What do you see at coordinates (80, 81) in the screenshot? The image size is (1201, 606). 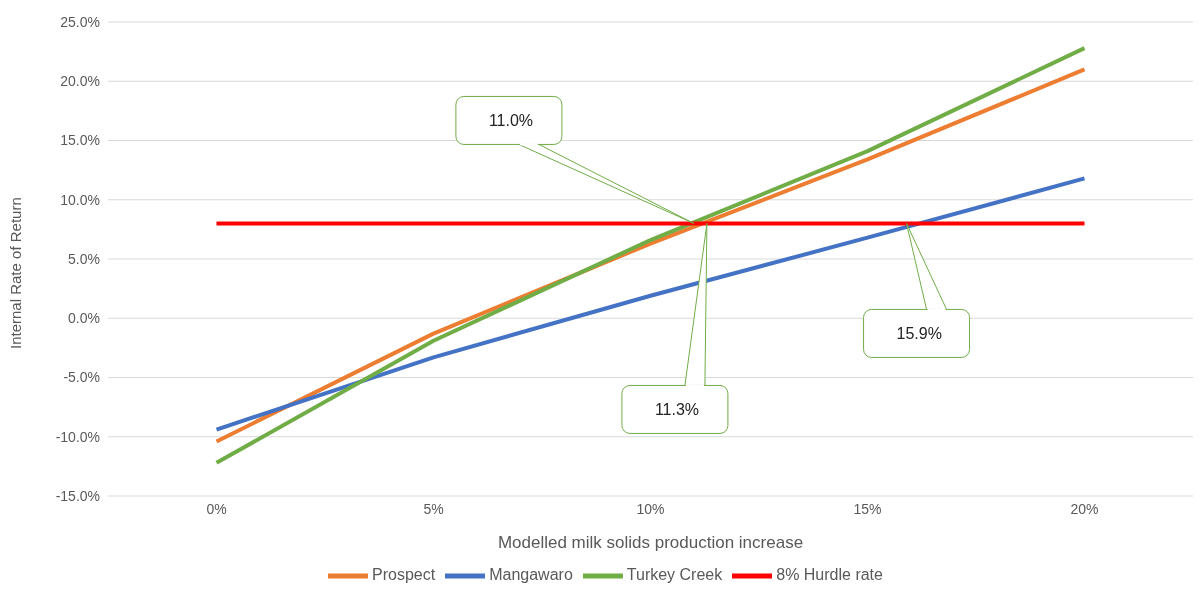 I see `y-tick-label: 20.0%` at bounding box center [80, 81].